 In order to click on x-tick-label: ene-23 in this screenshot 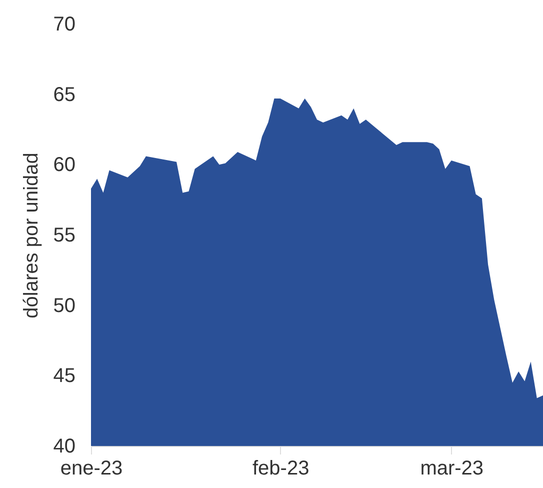, I will do `click(91, 469)`.